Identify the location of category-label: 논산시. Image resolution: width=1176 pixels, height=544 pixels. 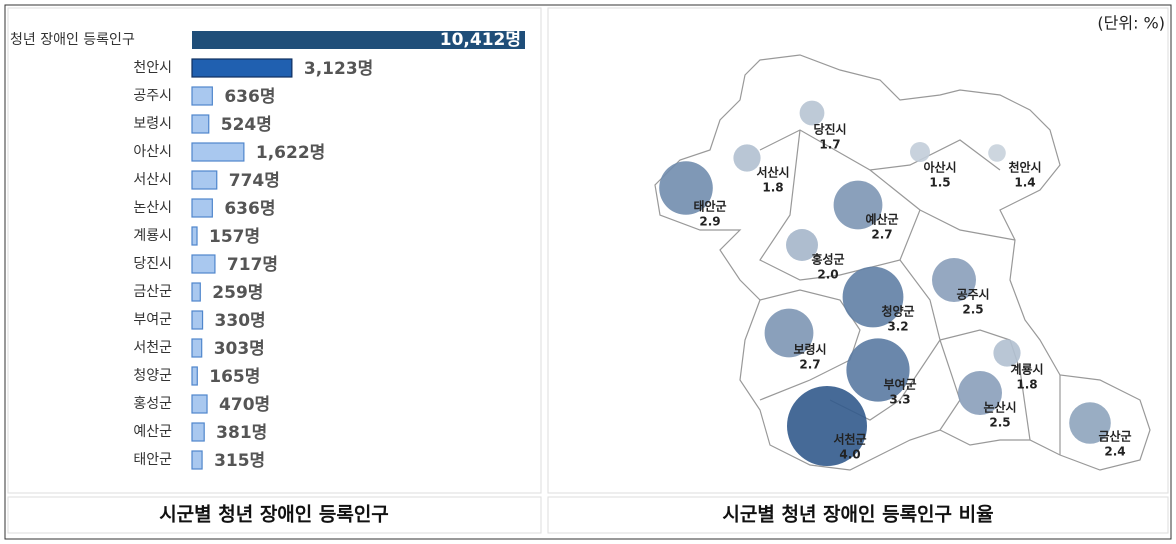
(152, 208).